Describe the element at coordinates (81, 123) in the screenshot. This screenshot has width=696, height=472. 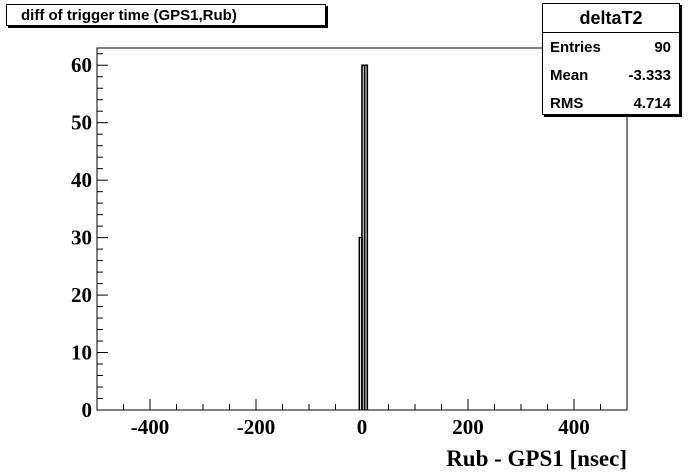
I see `y-tick-label: 50` at that location.